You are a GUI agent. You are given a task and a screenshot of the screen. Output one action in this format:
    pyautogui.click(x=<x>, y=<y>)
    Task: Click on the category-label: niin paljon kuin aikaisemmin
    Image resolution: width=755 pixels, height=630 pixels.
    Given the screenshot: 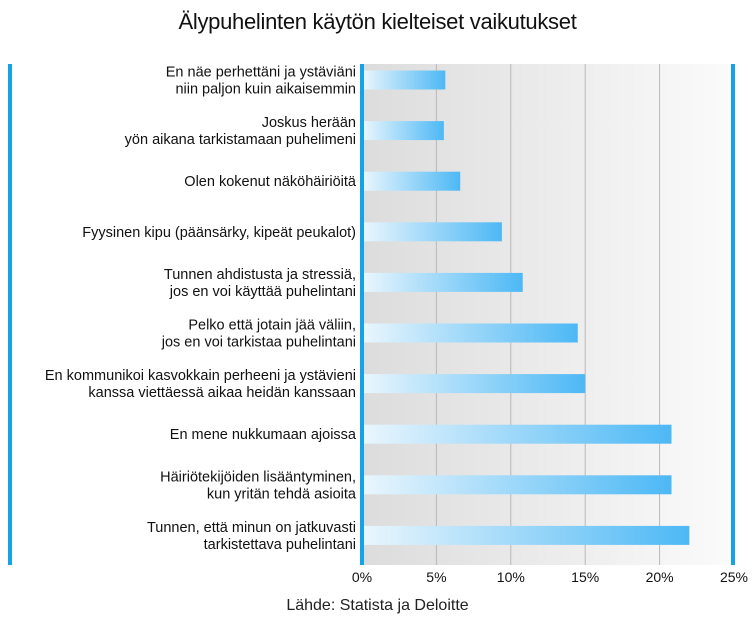 What is the action you would take?
    pyautogui.click(x=265, y=90)
    